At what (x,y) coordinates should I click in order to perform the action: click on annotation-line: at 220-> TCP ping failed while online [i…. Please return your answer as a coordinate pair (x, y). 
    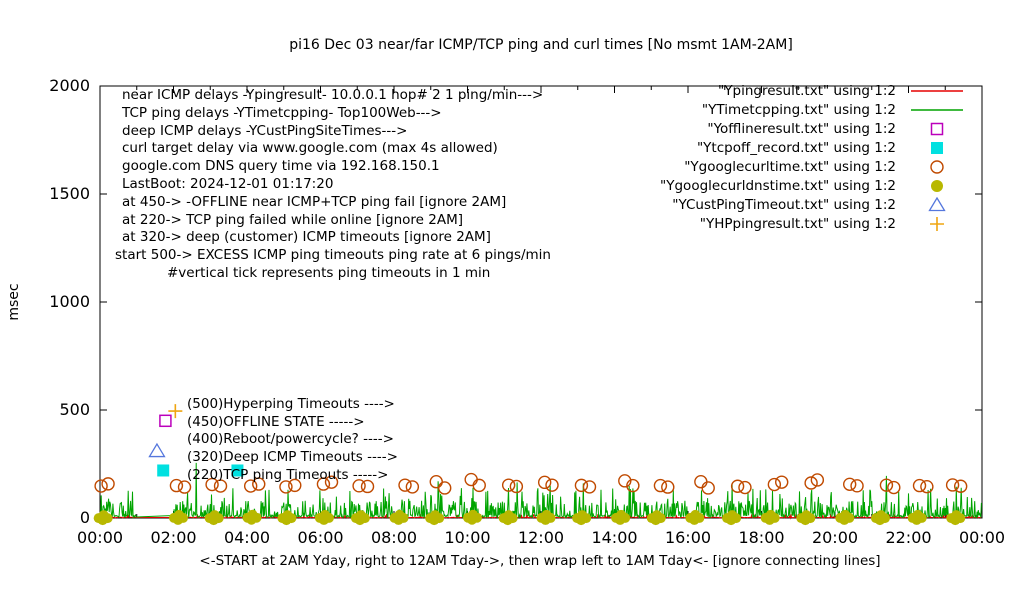
    Looking at the image, I should click on (293, 219).